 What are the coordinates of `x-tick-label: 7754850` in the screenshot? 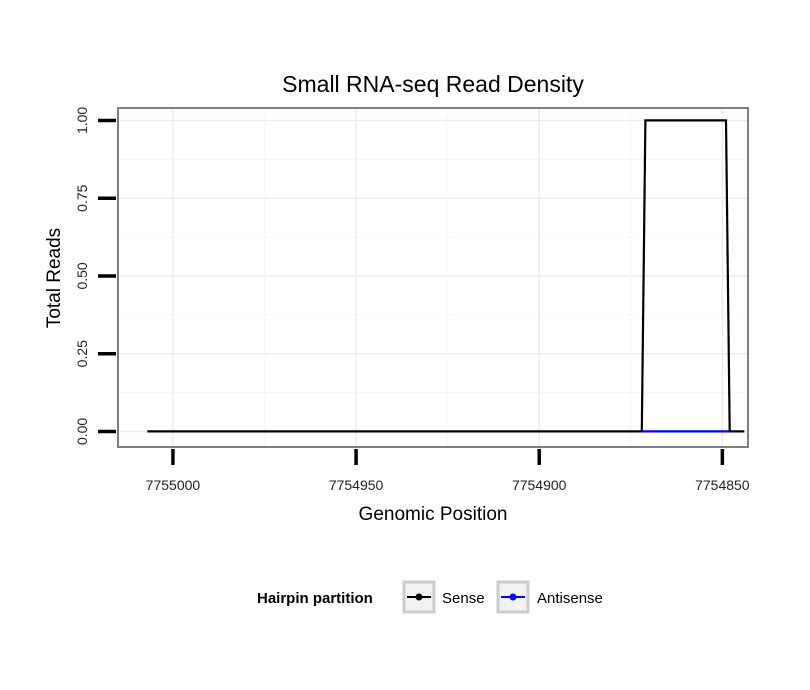 It's located at (722, 485).